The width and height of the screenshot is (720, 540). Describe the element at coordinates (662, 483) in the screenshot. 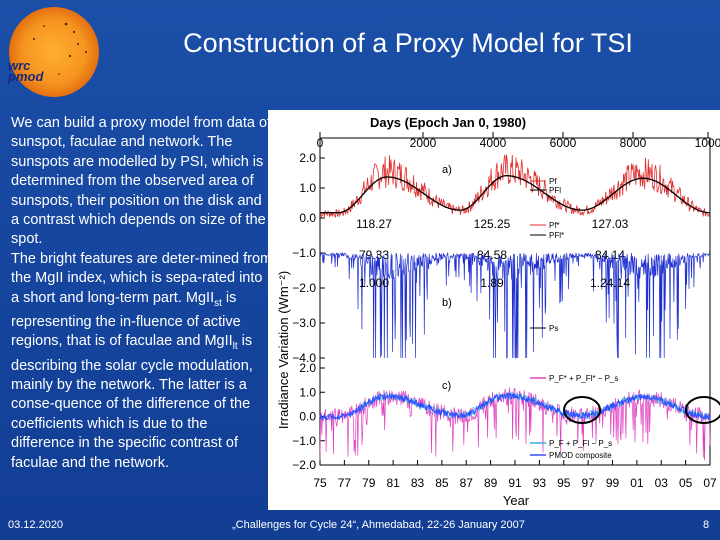

I see `year-tick-label: 03` at that location.